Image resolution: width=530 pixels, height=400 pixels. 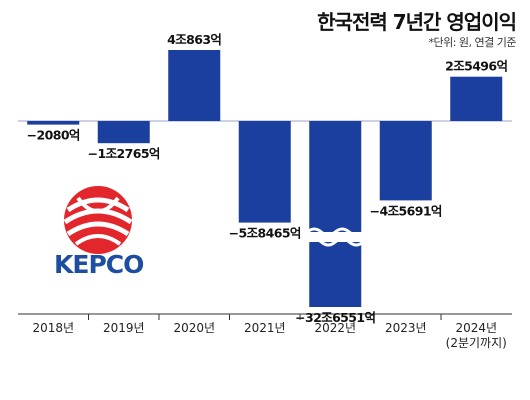 What do you see at coordinates (98, 220) in the screenshot?
I see `kepco-logo-icon` at bounding box center [98, 220].